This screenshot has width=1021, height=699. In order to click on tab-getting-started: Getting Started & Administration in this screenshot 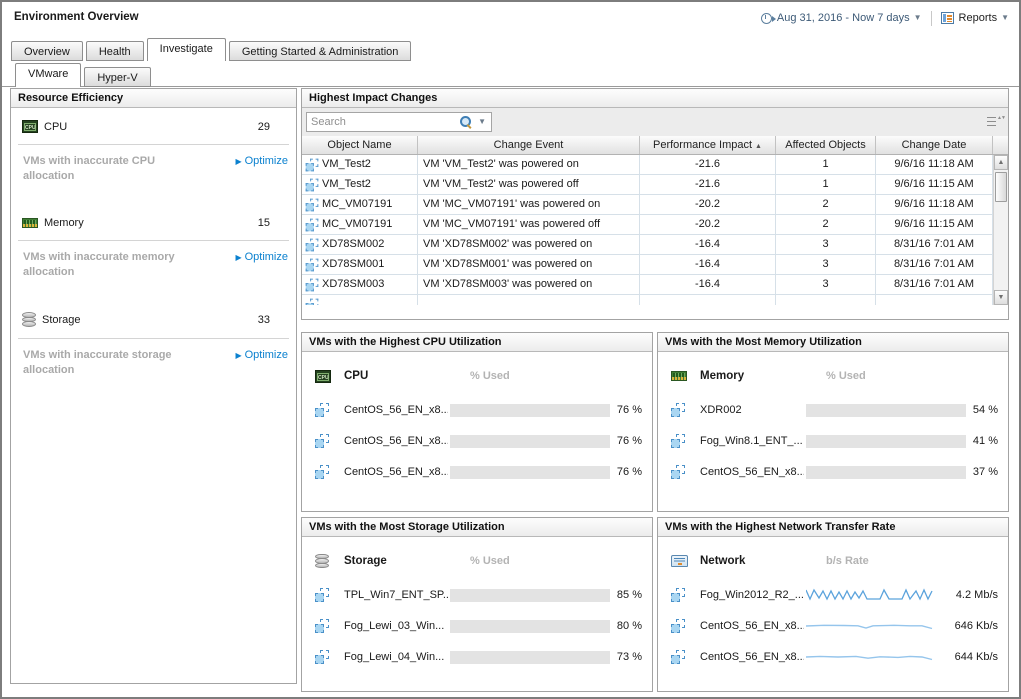, I will do `click(320, 51)`.